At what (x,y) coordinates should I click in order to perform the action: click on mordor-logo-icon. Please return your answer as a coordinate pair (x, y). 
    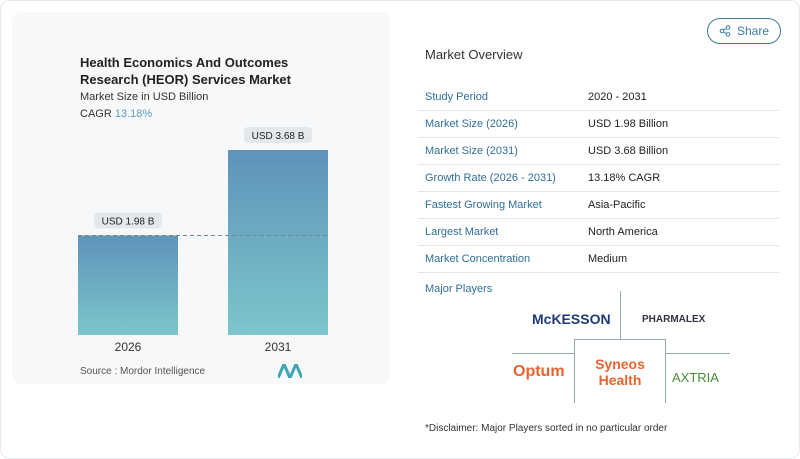
    Looking at the image, I should click on (290, 371).